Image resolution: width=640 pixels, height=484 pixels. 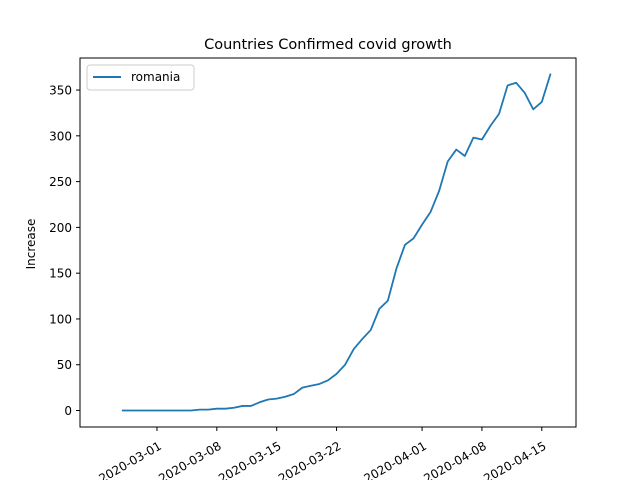 I want to click on y-tick-label: 200, so click(x=60, y=228).